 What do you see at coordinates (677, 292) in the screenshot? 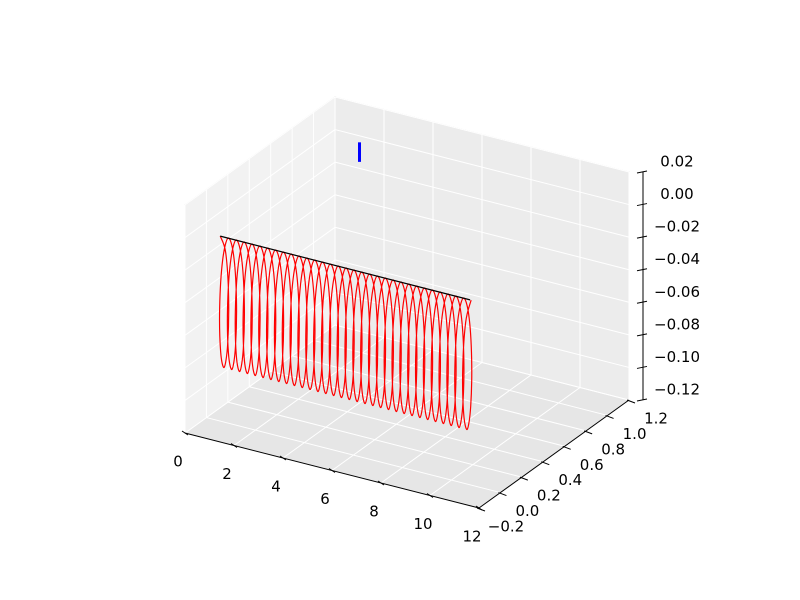
I see `z-tick-label: −0.06` at bounding box center [677, 292].